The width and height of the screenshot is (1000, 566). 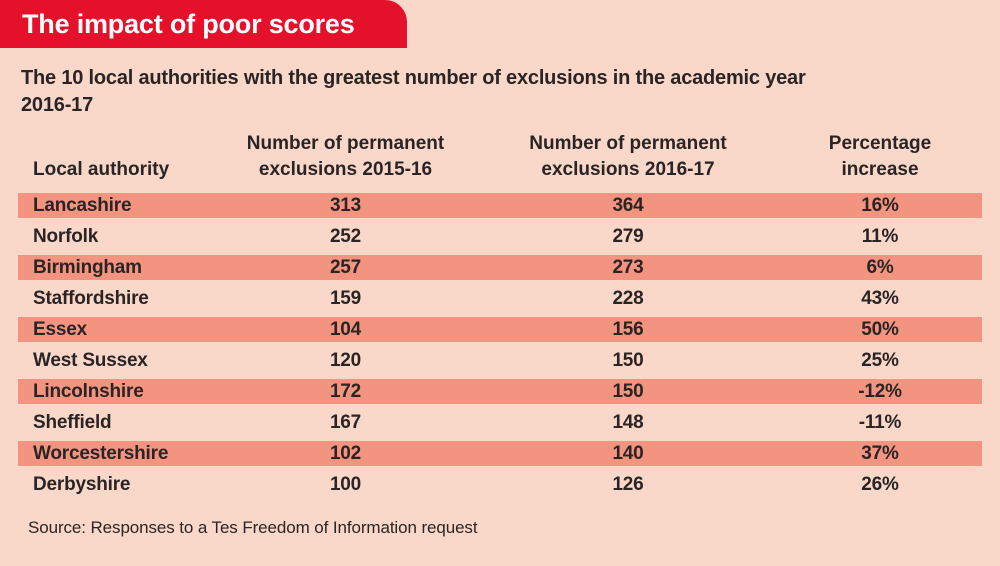 I want to click on cell-percentage-increase: -11%, so click(x=880, y=422).